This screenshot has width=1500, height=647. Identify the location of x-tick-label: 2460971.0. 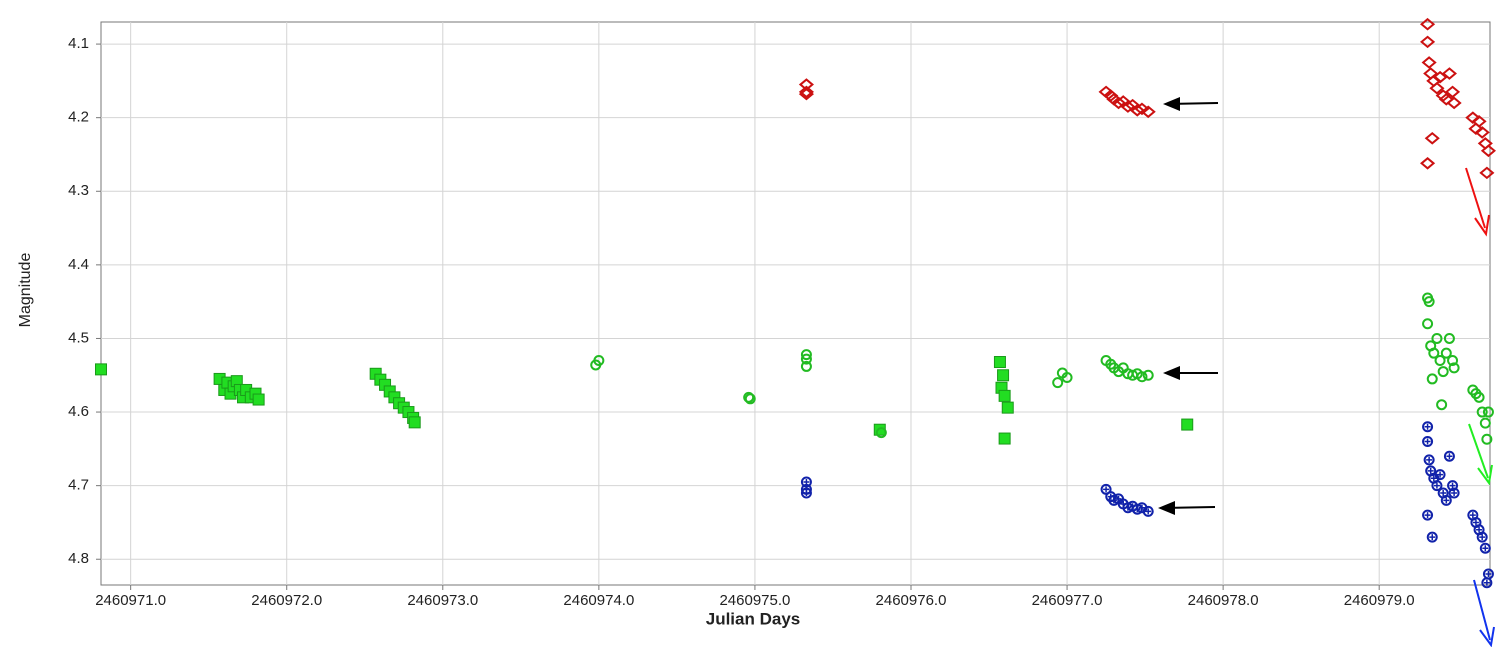
(130, 600).